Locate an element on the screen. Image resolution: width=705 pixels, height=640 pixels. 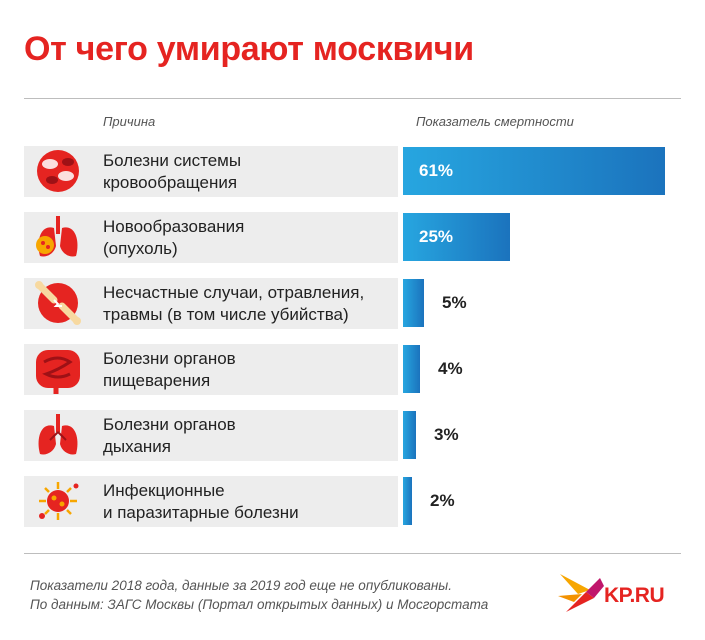
bar-value-label: 2% is located at coordinates (442, 500).